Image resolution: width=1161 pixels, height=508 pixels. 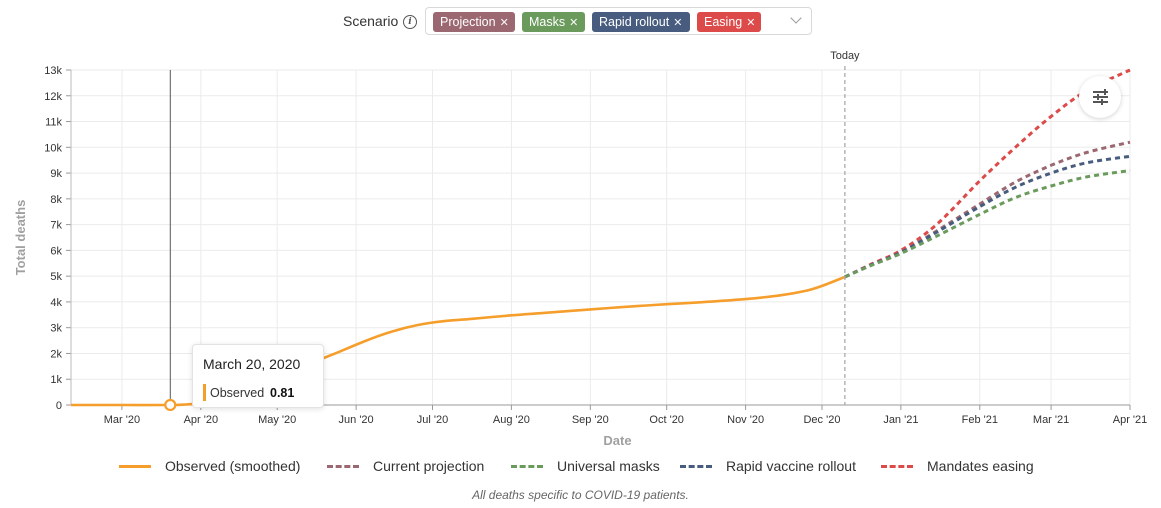 I want to click on scenario-tag-rapid-rollout: Rapid rollout ✕, so click(x=641, y=22).